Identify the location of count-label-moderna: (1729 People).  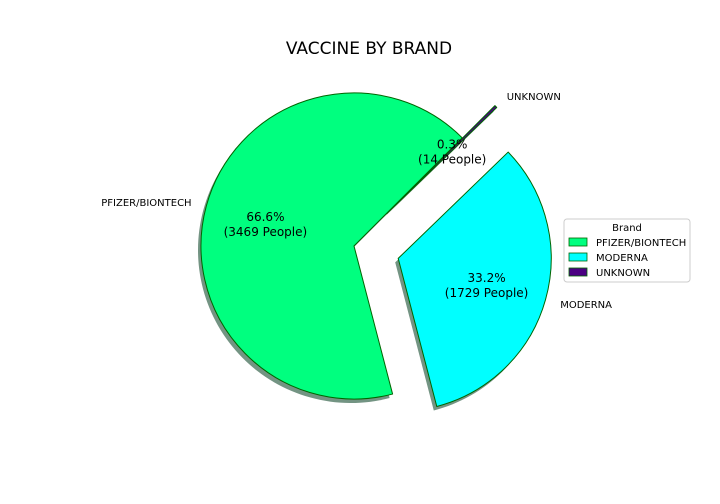
(487, 293).